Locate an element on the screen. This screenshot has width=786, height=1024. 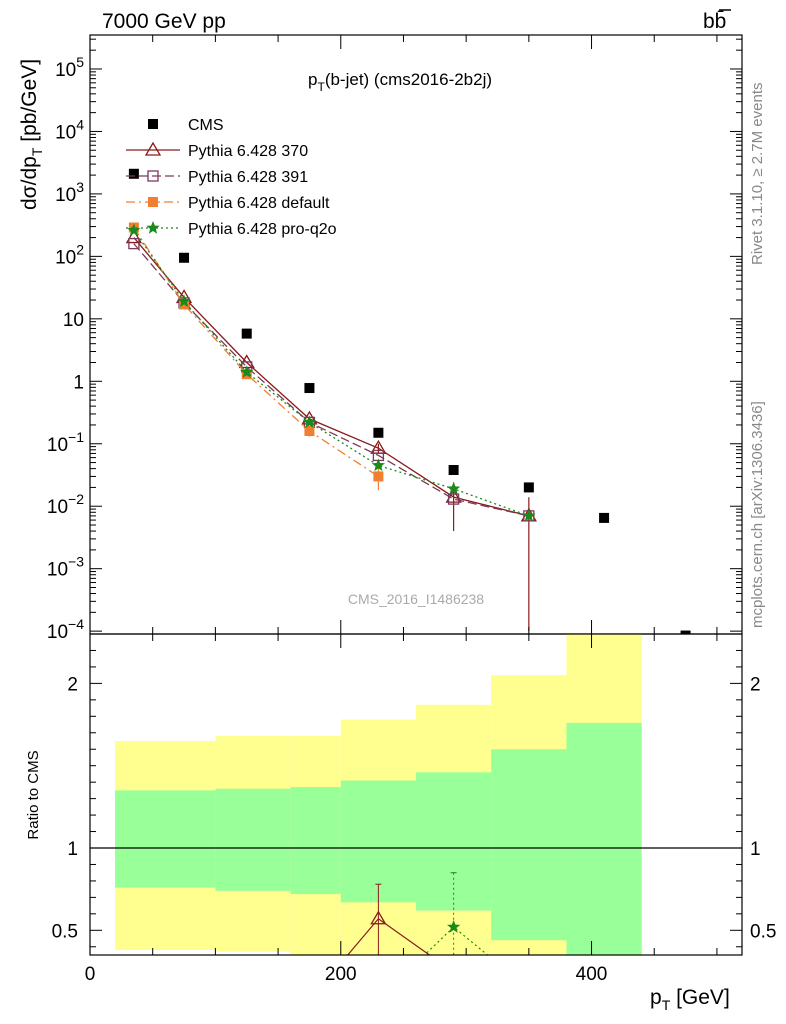
x-axis-title: pT [GeV] is located at coordinates (690, 999).